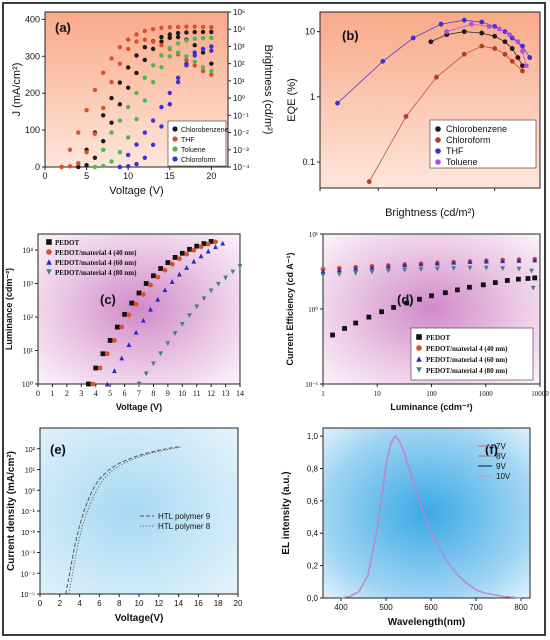 This screenshot has width=550, height=640. Describe the element at coordinates (323, 394) in the screenshot. I see `x-tick-label: 1` at that location.